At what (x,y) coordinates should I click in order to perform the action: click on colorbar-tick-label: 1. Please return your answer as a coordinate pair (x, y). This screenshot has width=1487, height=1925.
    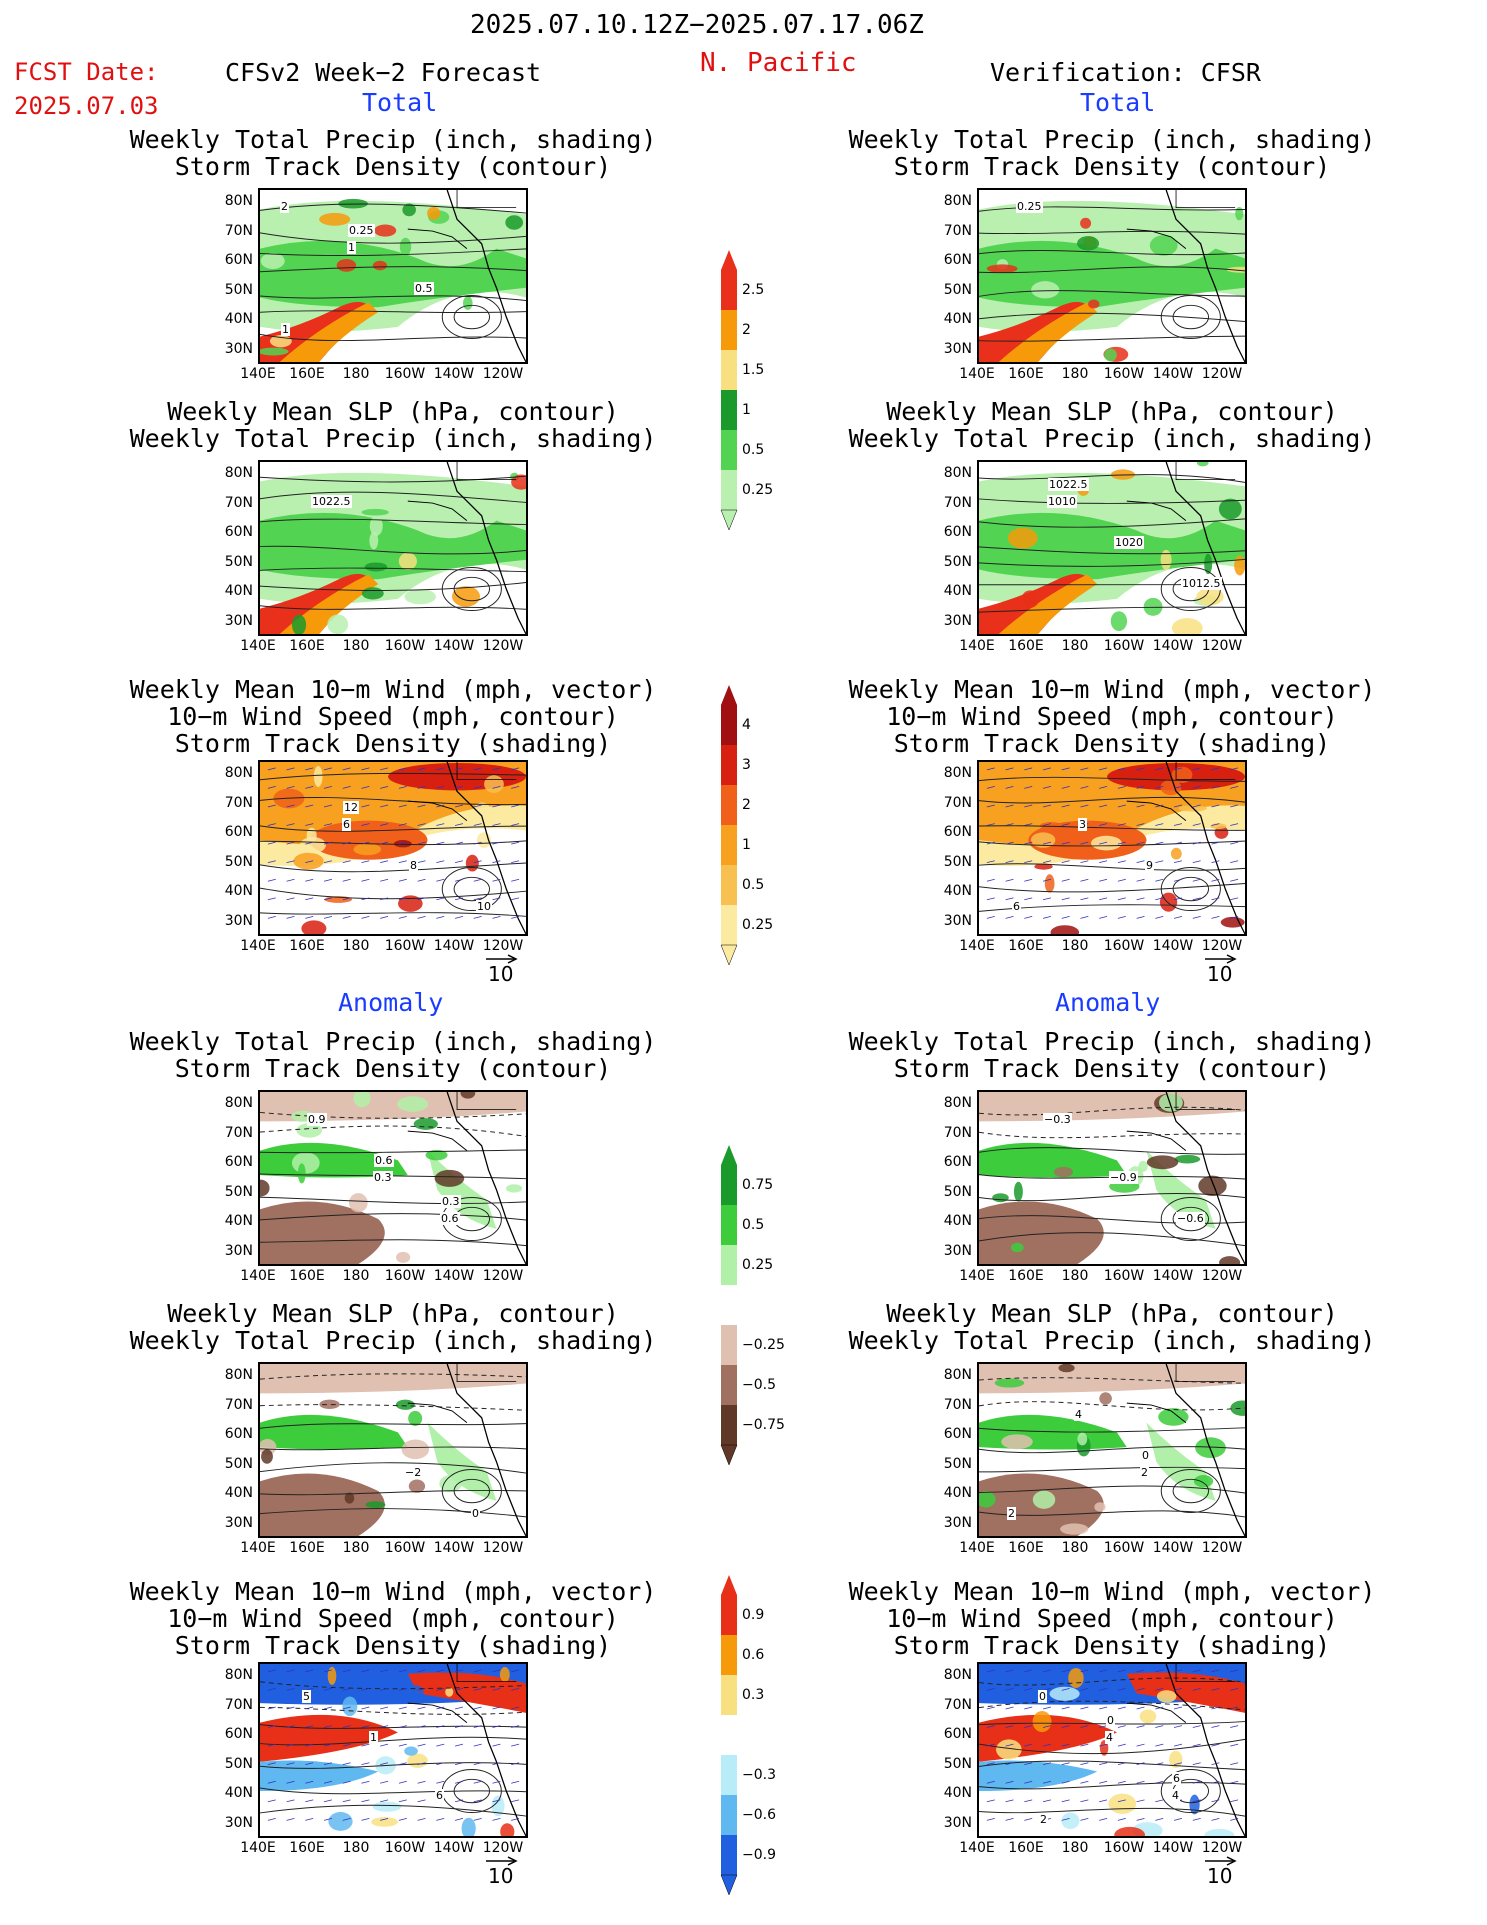
    Looking at the image, I should click on (746, 410).